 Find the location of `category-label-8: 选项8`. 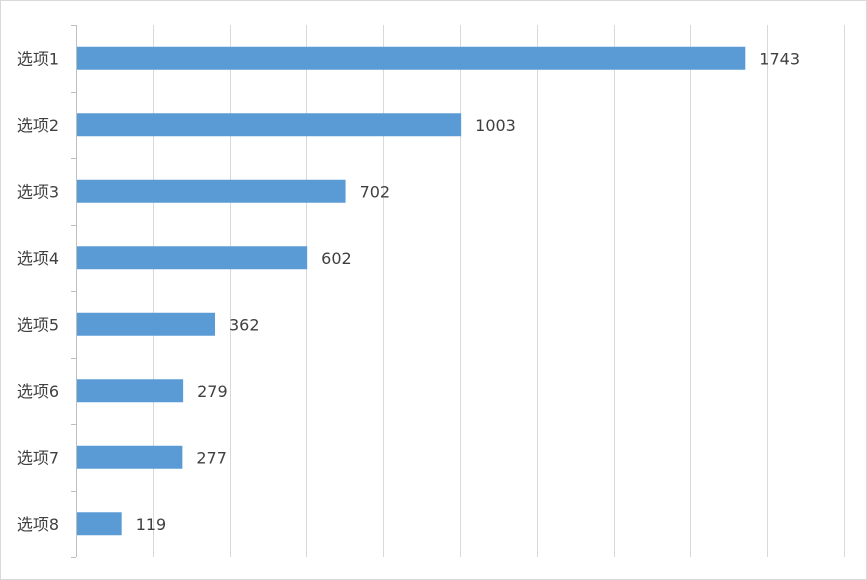

category-label-8: 选项8 is located at coordinates (38, 524).